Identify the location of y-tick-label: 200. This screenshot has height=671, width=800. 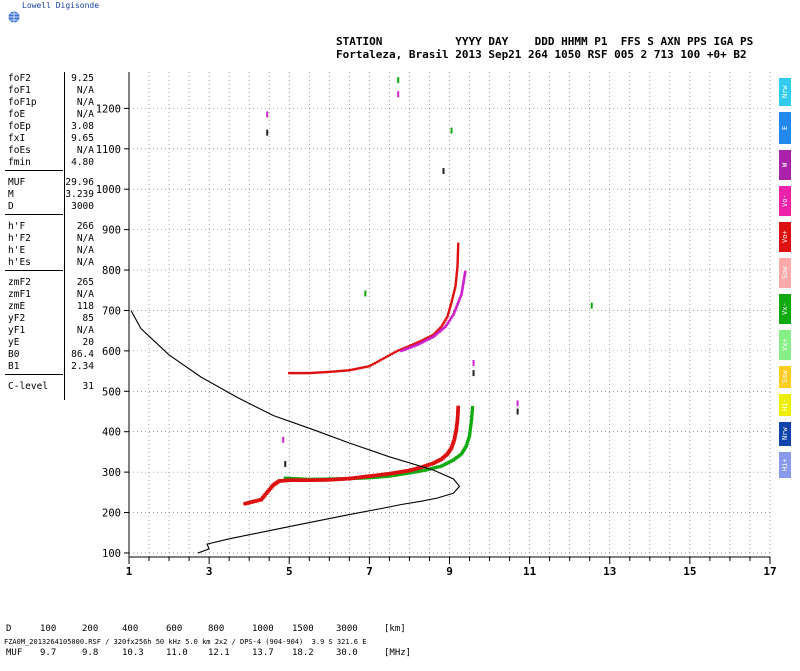
(111, 514).